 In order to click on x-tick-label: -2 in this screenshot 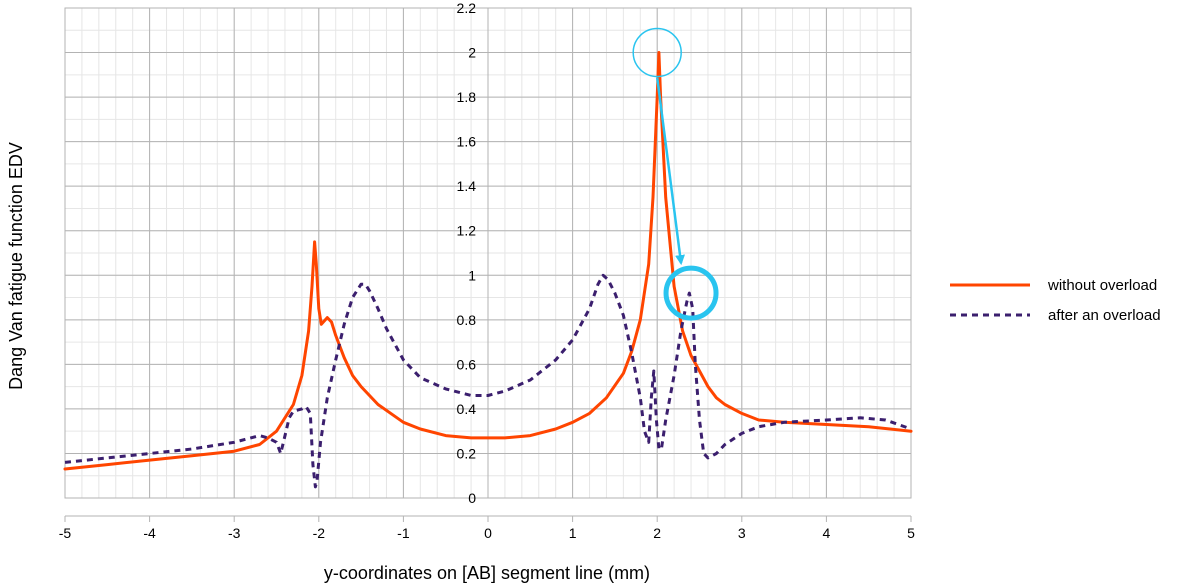, I will do `click(319, 533)`.